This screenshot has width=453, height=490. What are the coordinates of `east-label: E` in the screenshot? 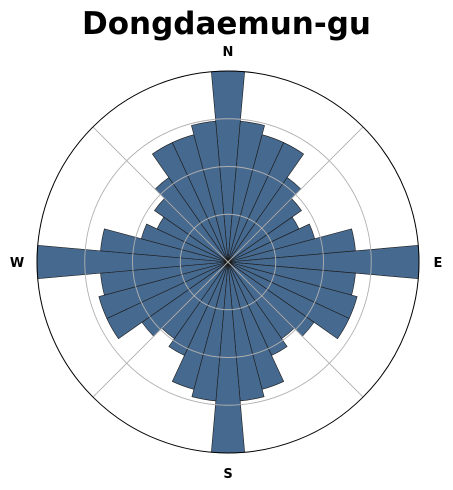 It's located at (438, 263).